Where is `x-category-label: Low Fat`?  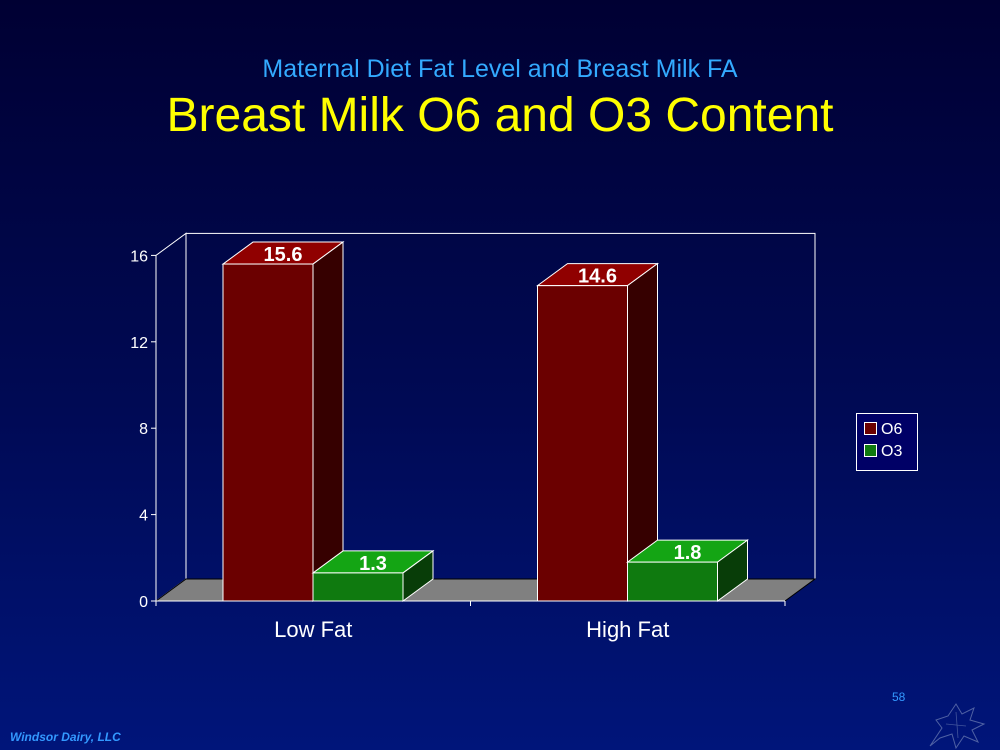
x-category-label: Low Fat is located at coordinates (313, 629).